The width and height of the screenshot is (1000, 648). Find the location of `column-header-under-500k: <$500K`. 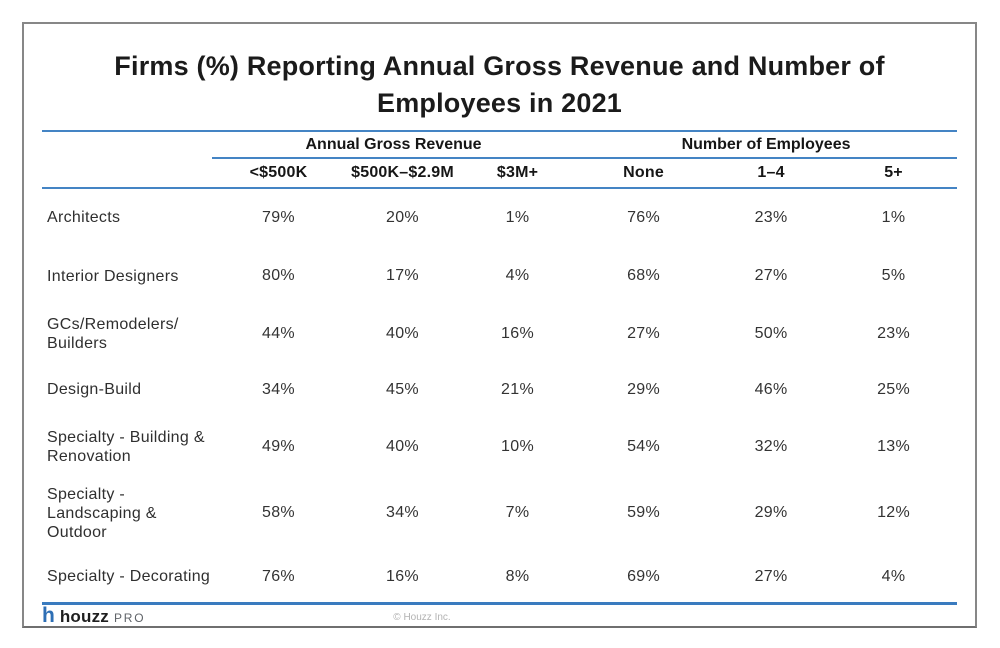

column-header-under-500k: <$500K is located at coordinates (278, 173).